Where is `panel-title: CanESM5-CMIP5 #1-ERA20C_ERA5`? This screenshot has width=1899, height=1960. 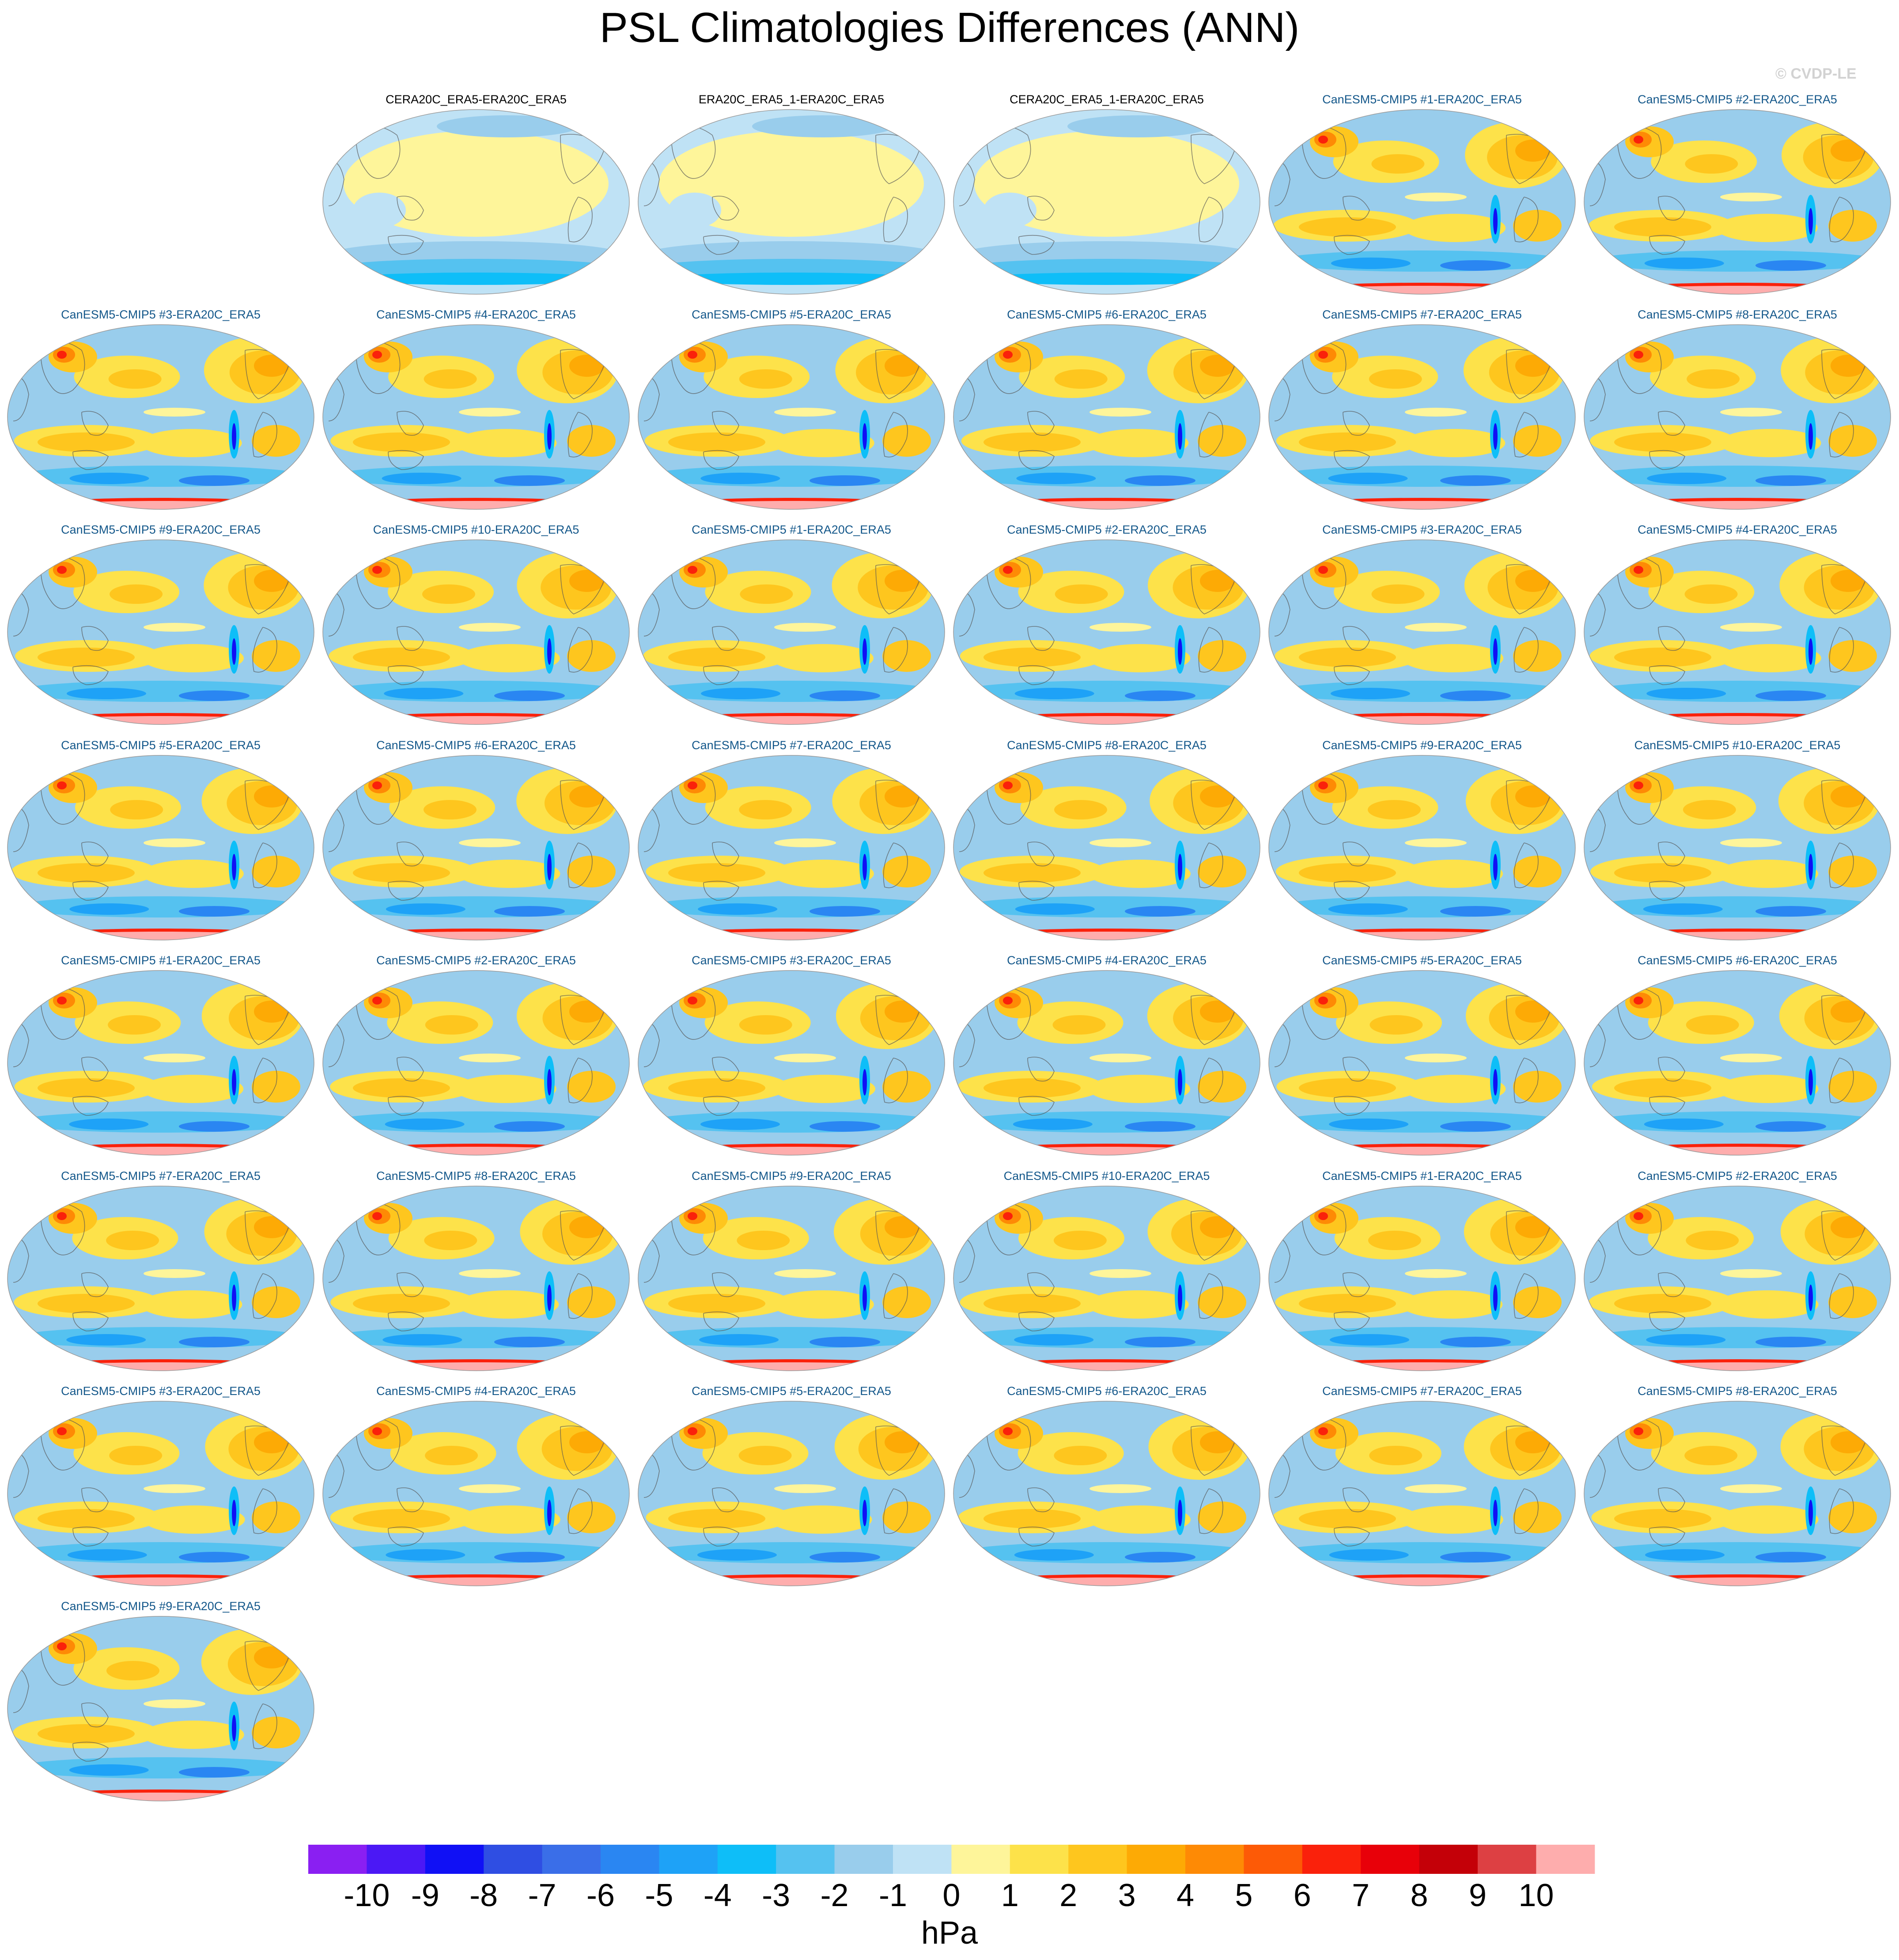 panel-title: CanESM5-CMIP5 #1-ERA20C_ERA5 is located at coordinates (791, 529).